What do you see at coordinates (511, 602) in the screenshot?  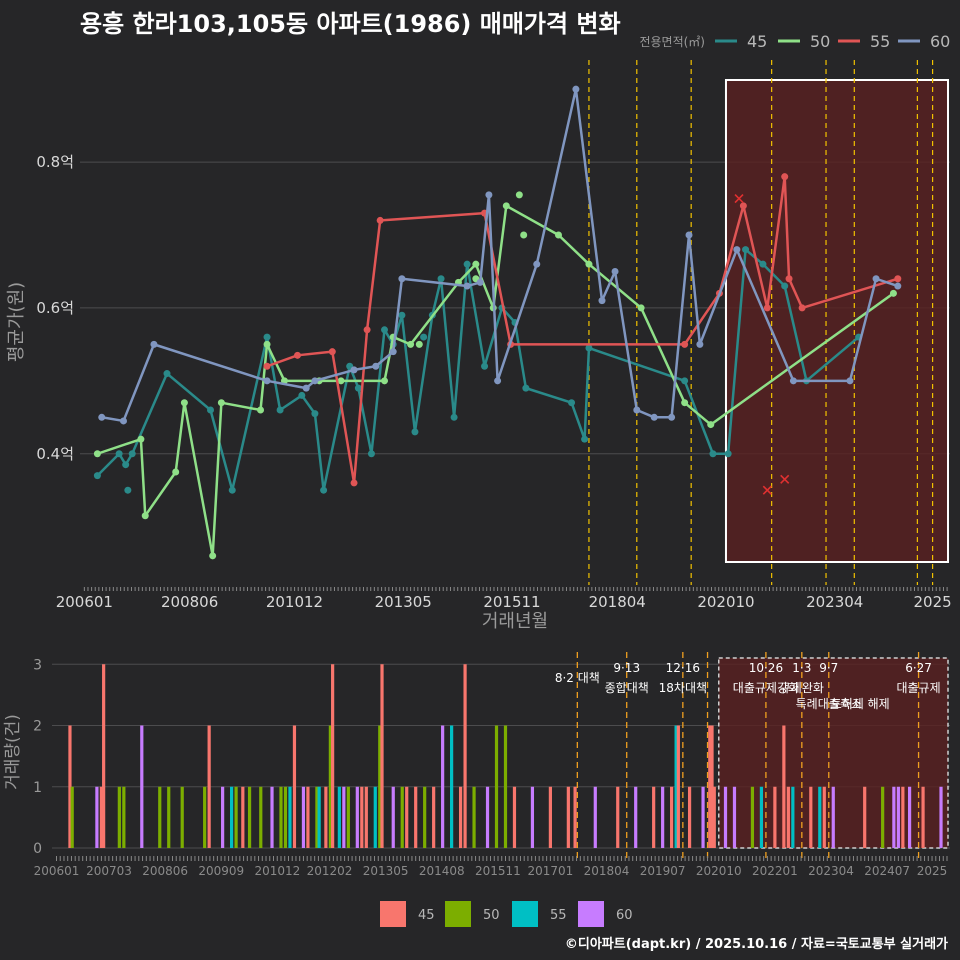 I see `x-tick-label: 201511` at bounding box center [511, 602].